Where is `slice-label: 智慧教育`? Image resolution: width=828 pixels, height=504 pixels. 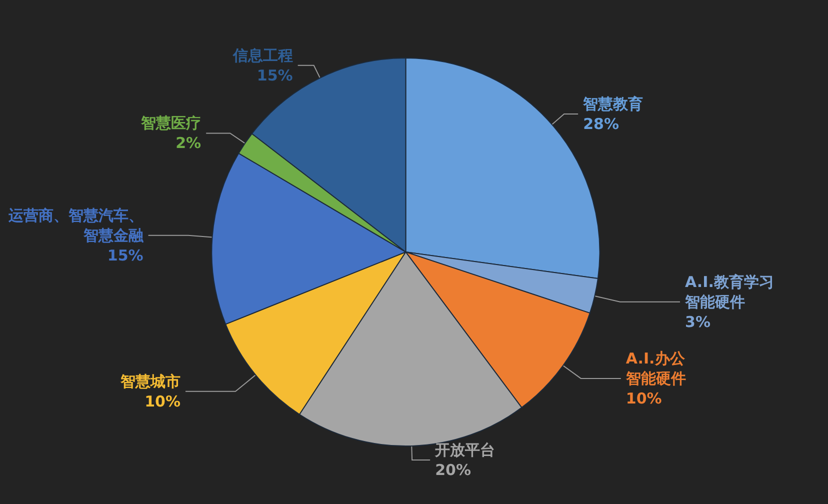
slice-label: 智慧教育 is located at coordinates (613, 104).